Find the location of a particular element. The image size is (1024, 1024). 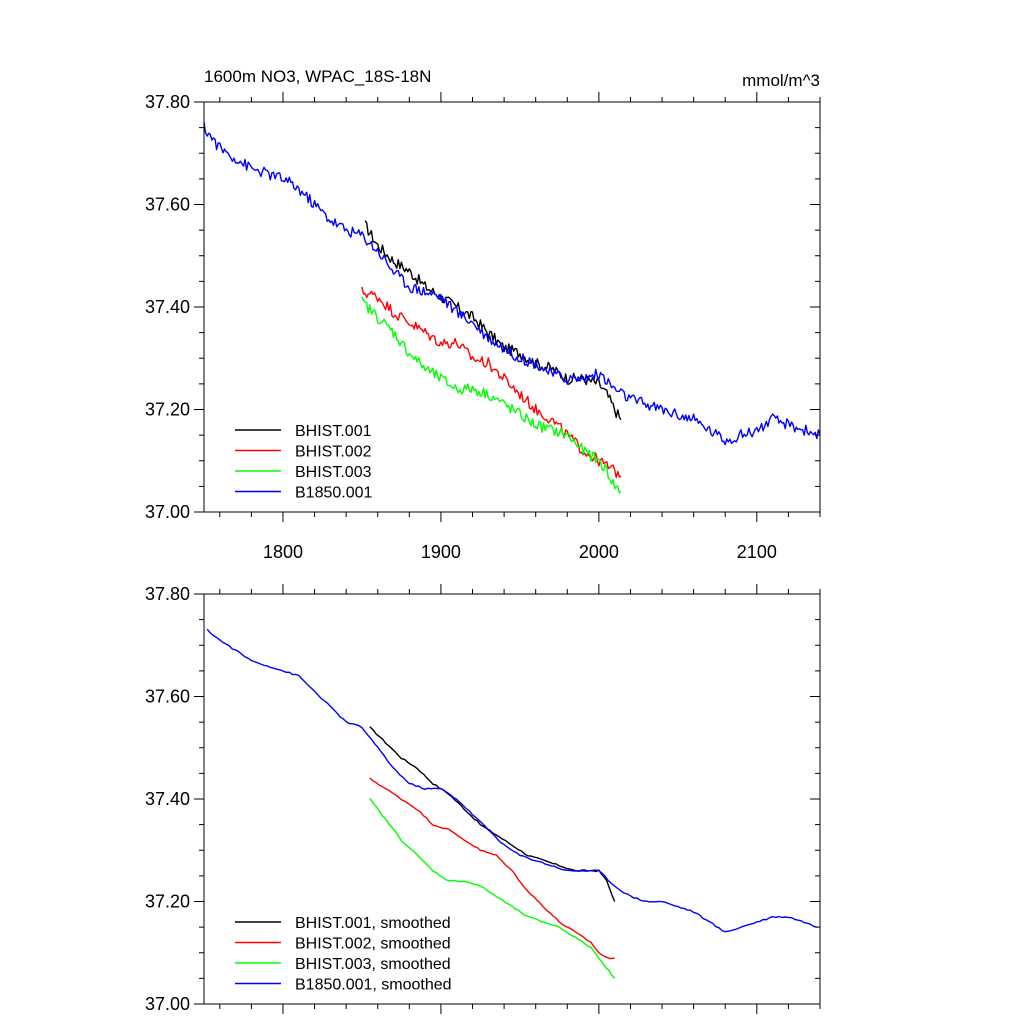

legend-label: BHIST.003, smoothed is located at coordinates (373, 964).